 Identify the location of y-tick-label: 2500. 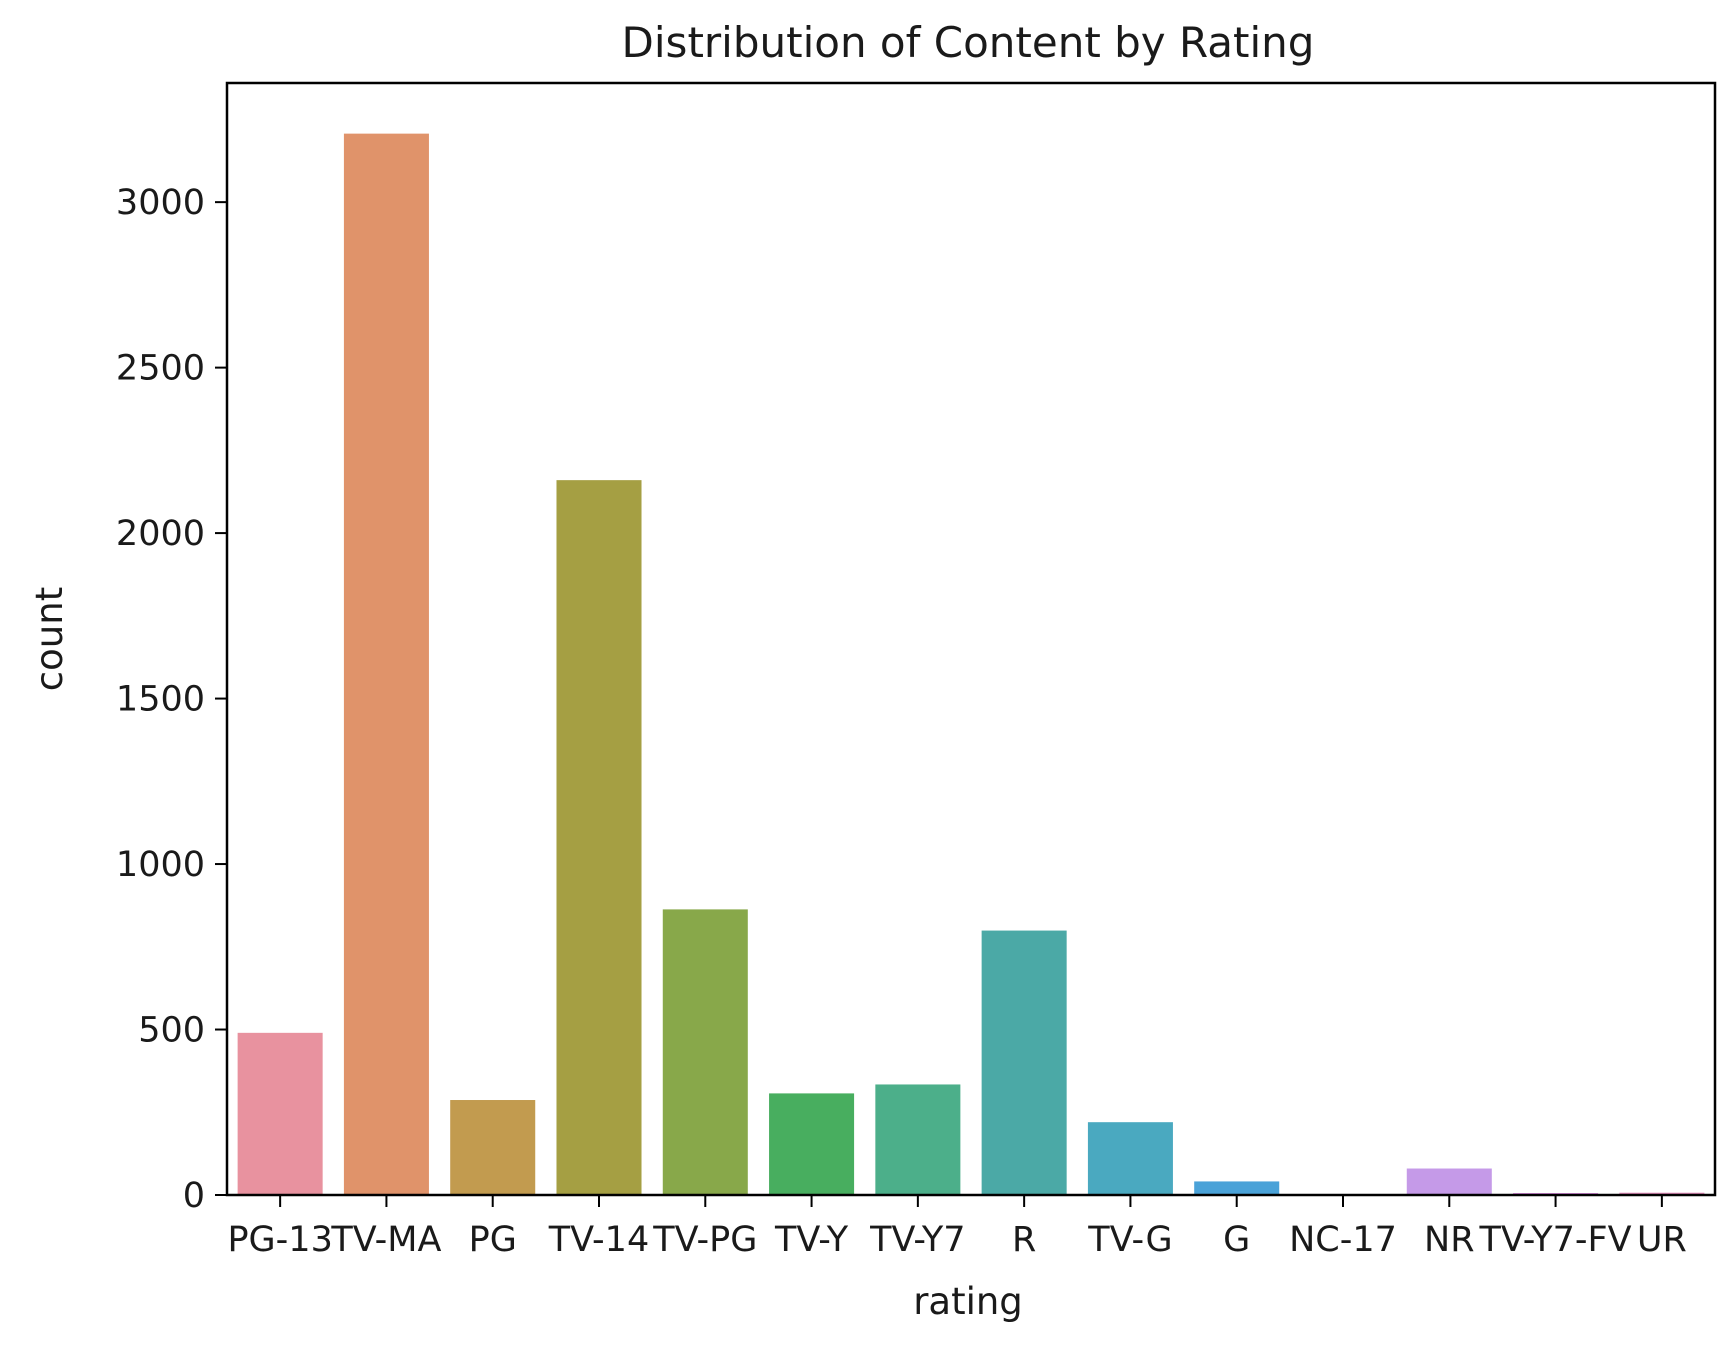
(160, 369).